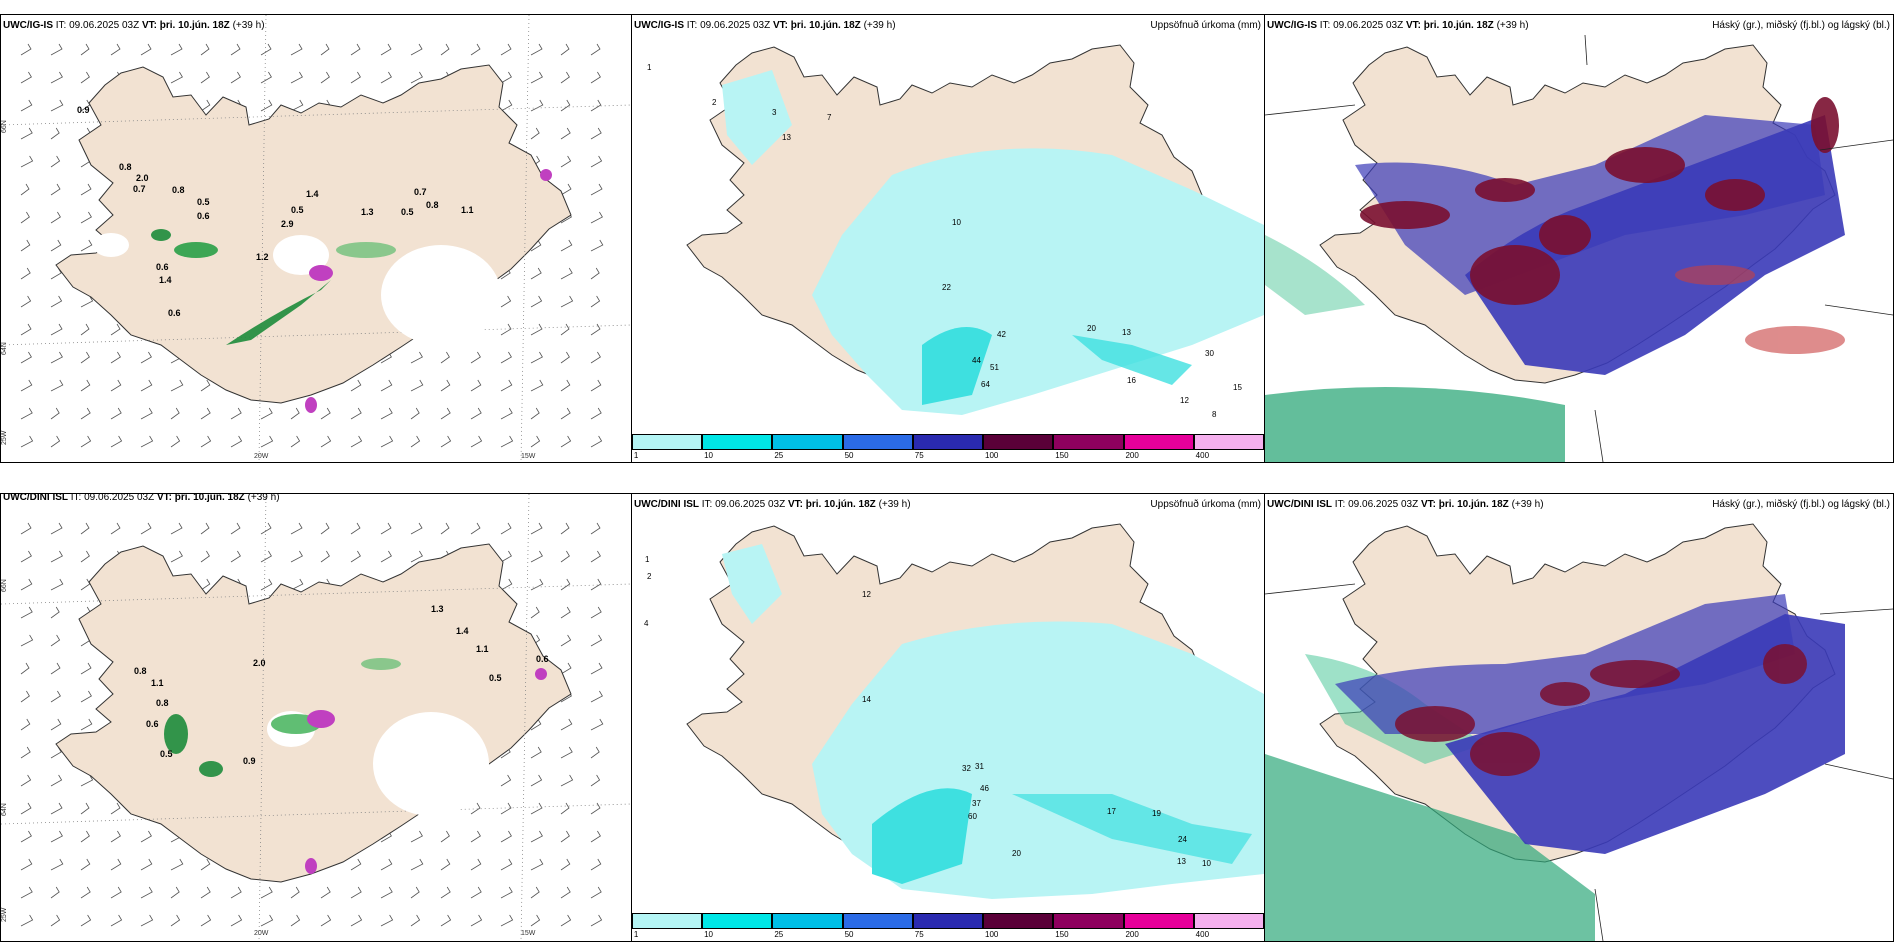 The width and height of the screenshot is (1900, 950). What do you see at coordinates (462, 631) in the screenshot?
I see `precip-value-label: 1.4` at bounding box center [462, 631].